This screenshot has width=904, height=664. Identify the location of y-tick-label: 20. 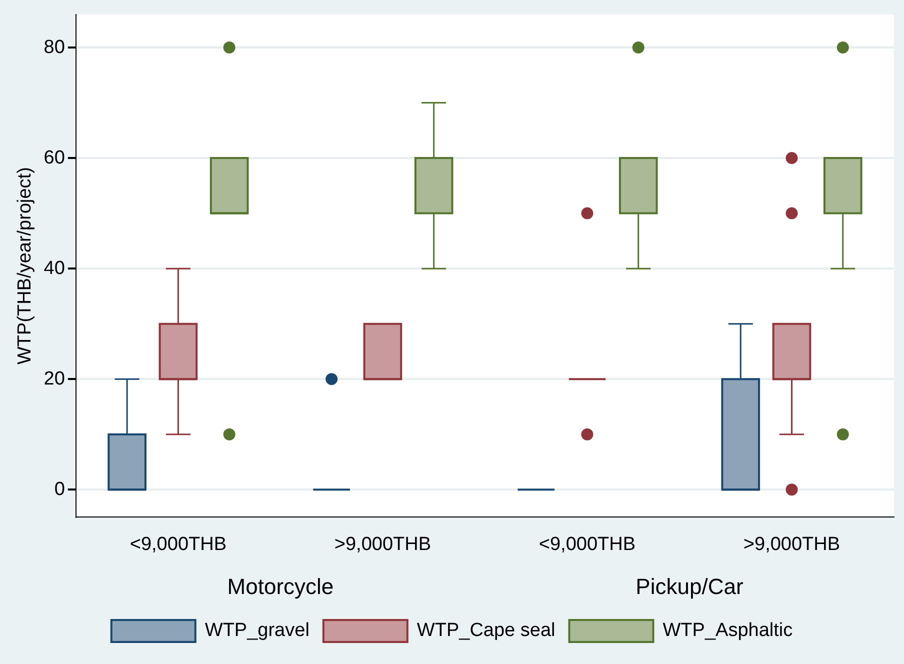
(54, 379).